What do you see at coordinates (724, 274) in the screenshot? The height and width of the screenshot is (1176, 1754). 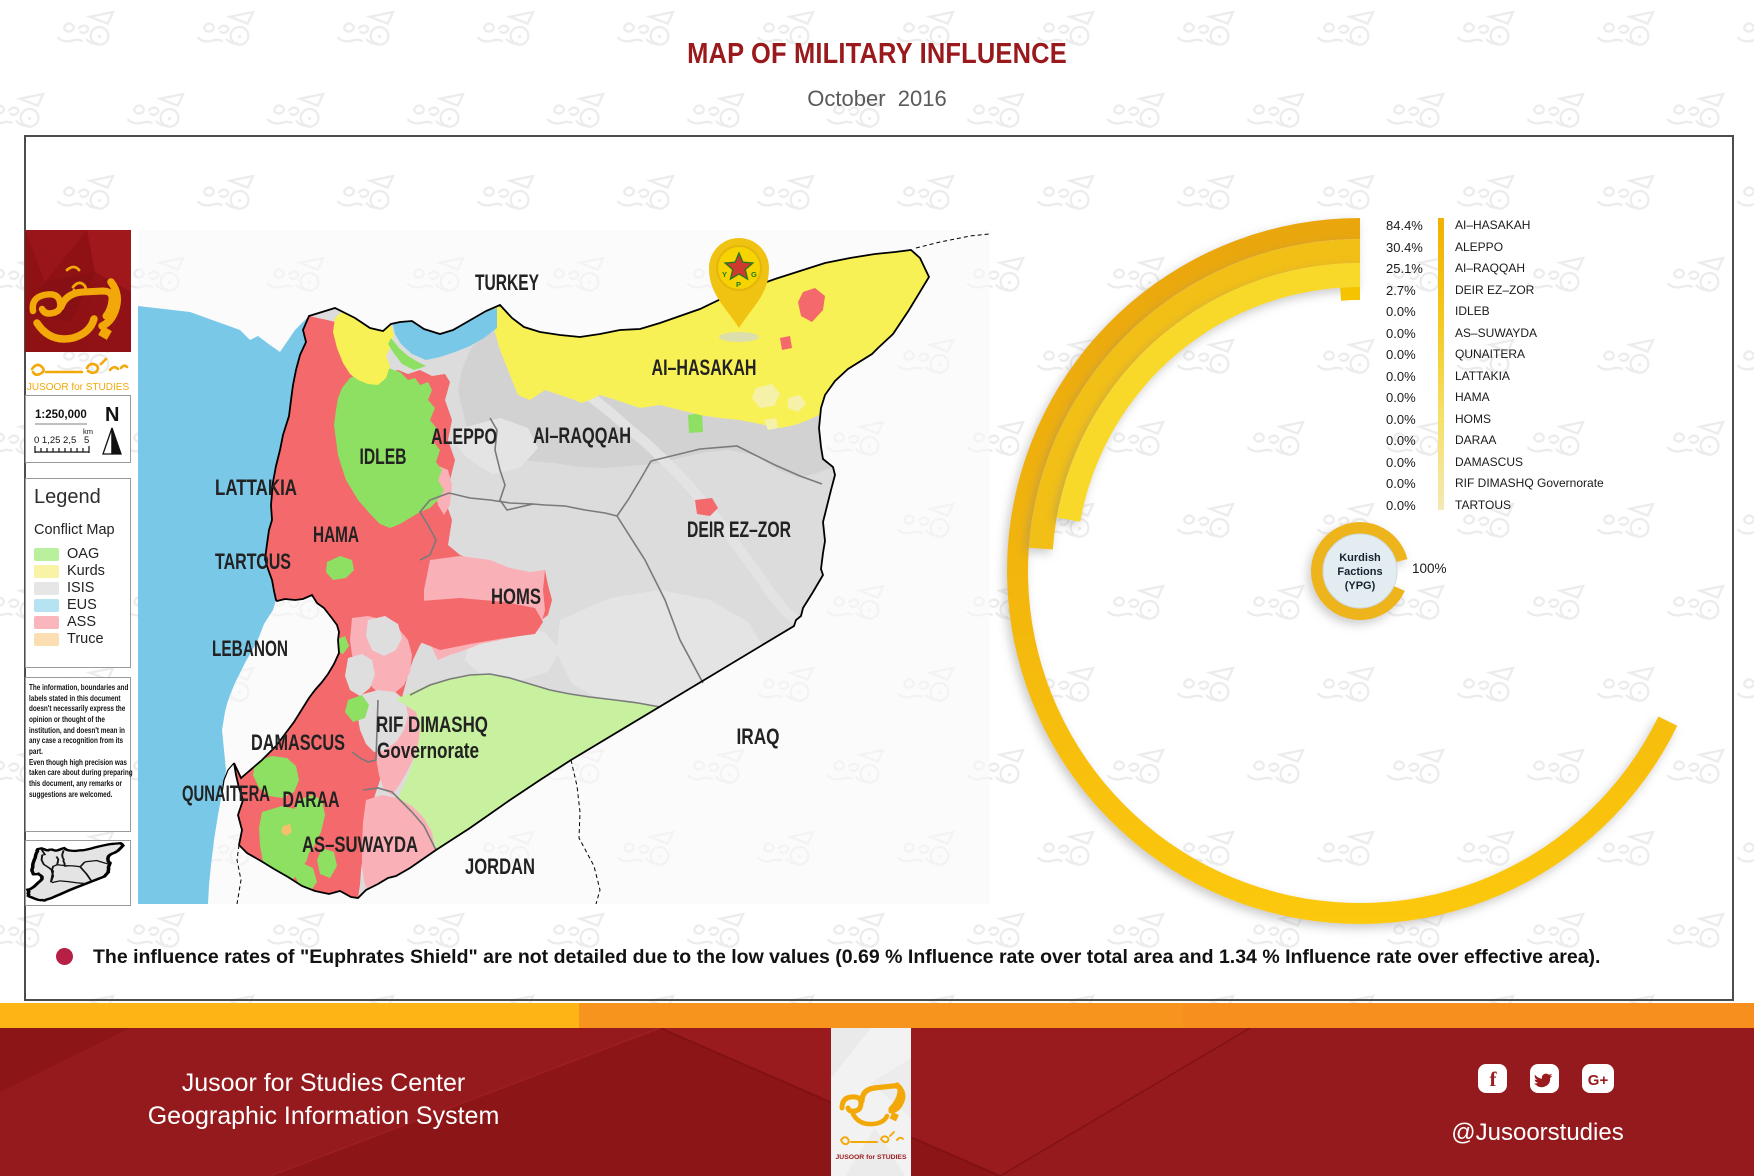 I see `svg-text: Y` at bounding box center [724, 274].